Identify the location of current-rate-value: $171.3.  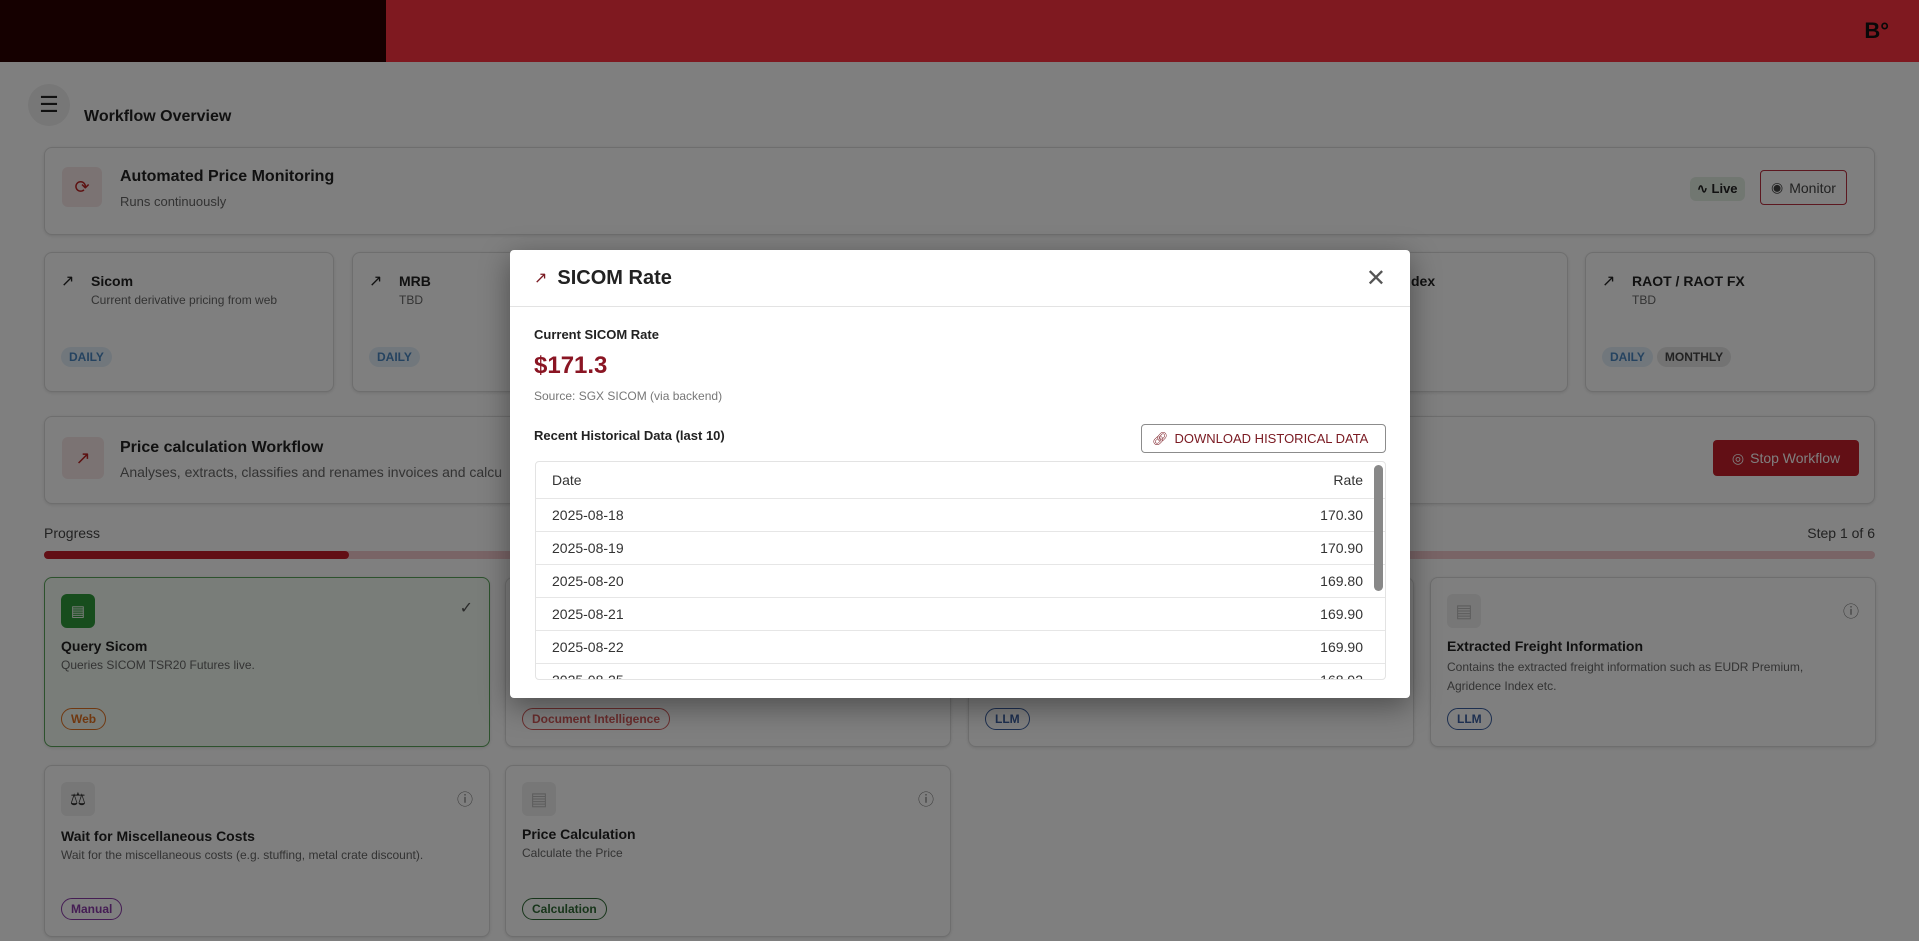
(571, 365).